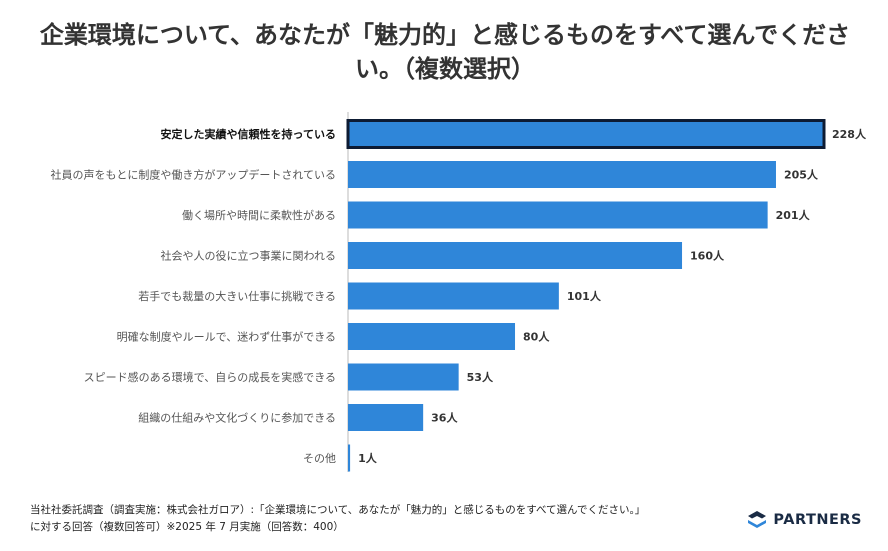 The image size is (888, 551). What do you see at coordinates (319, 458) in the screenshot?
I see `category-label: その他` at bounding box center [319, 458].